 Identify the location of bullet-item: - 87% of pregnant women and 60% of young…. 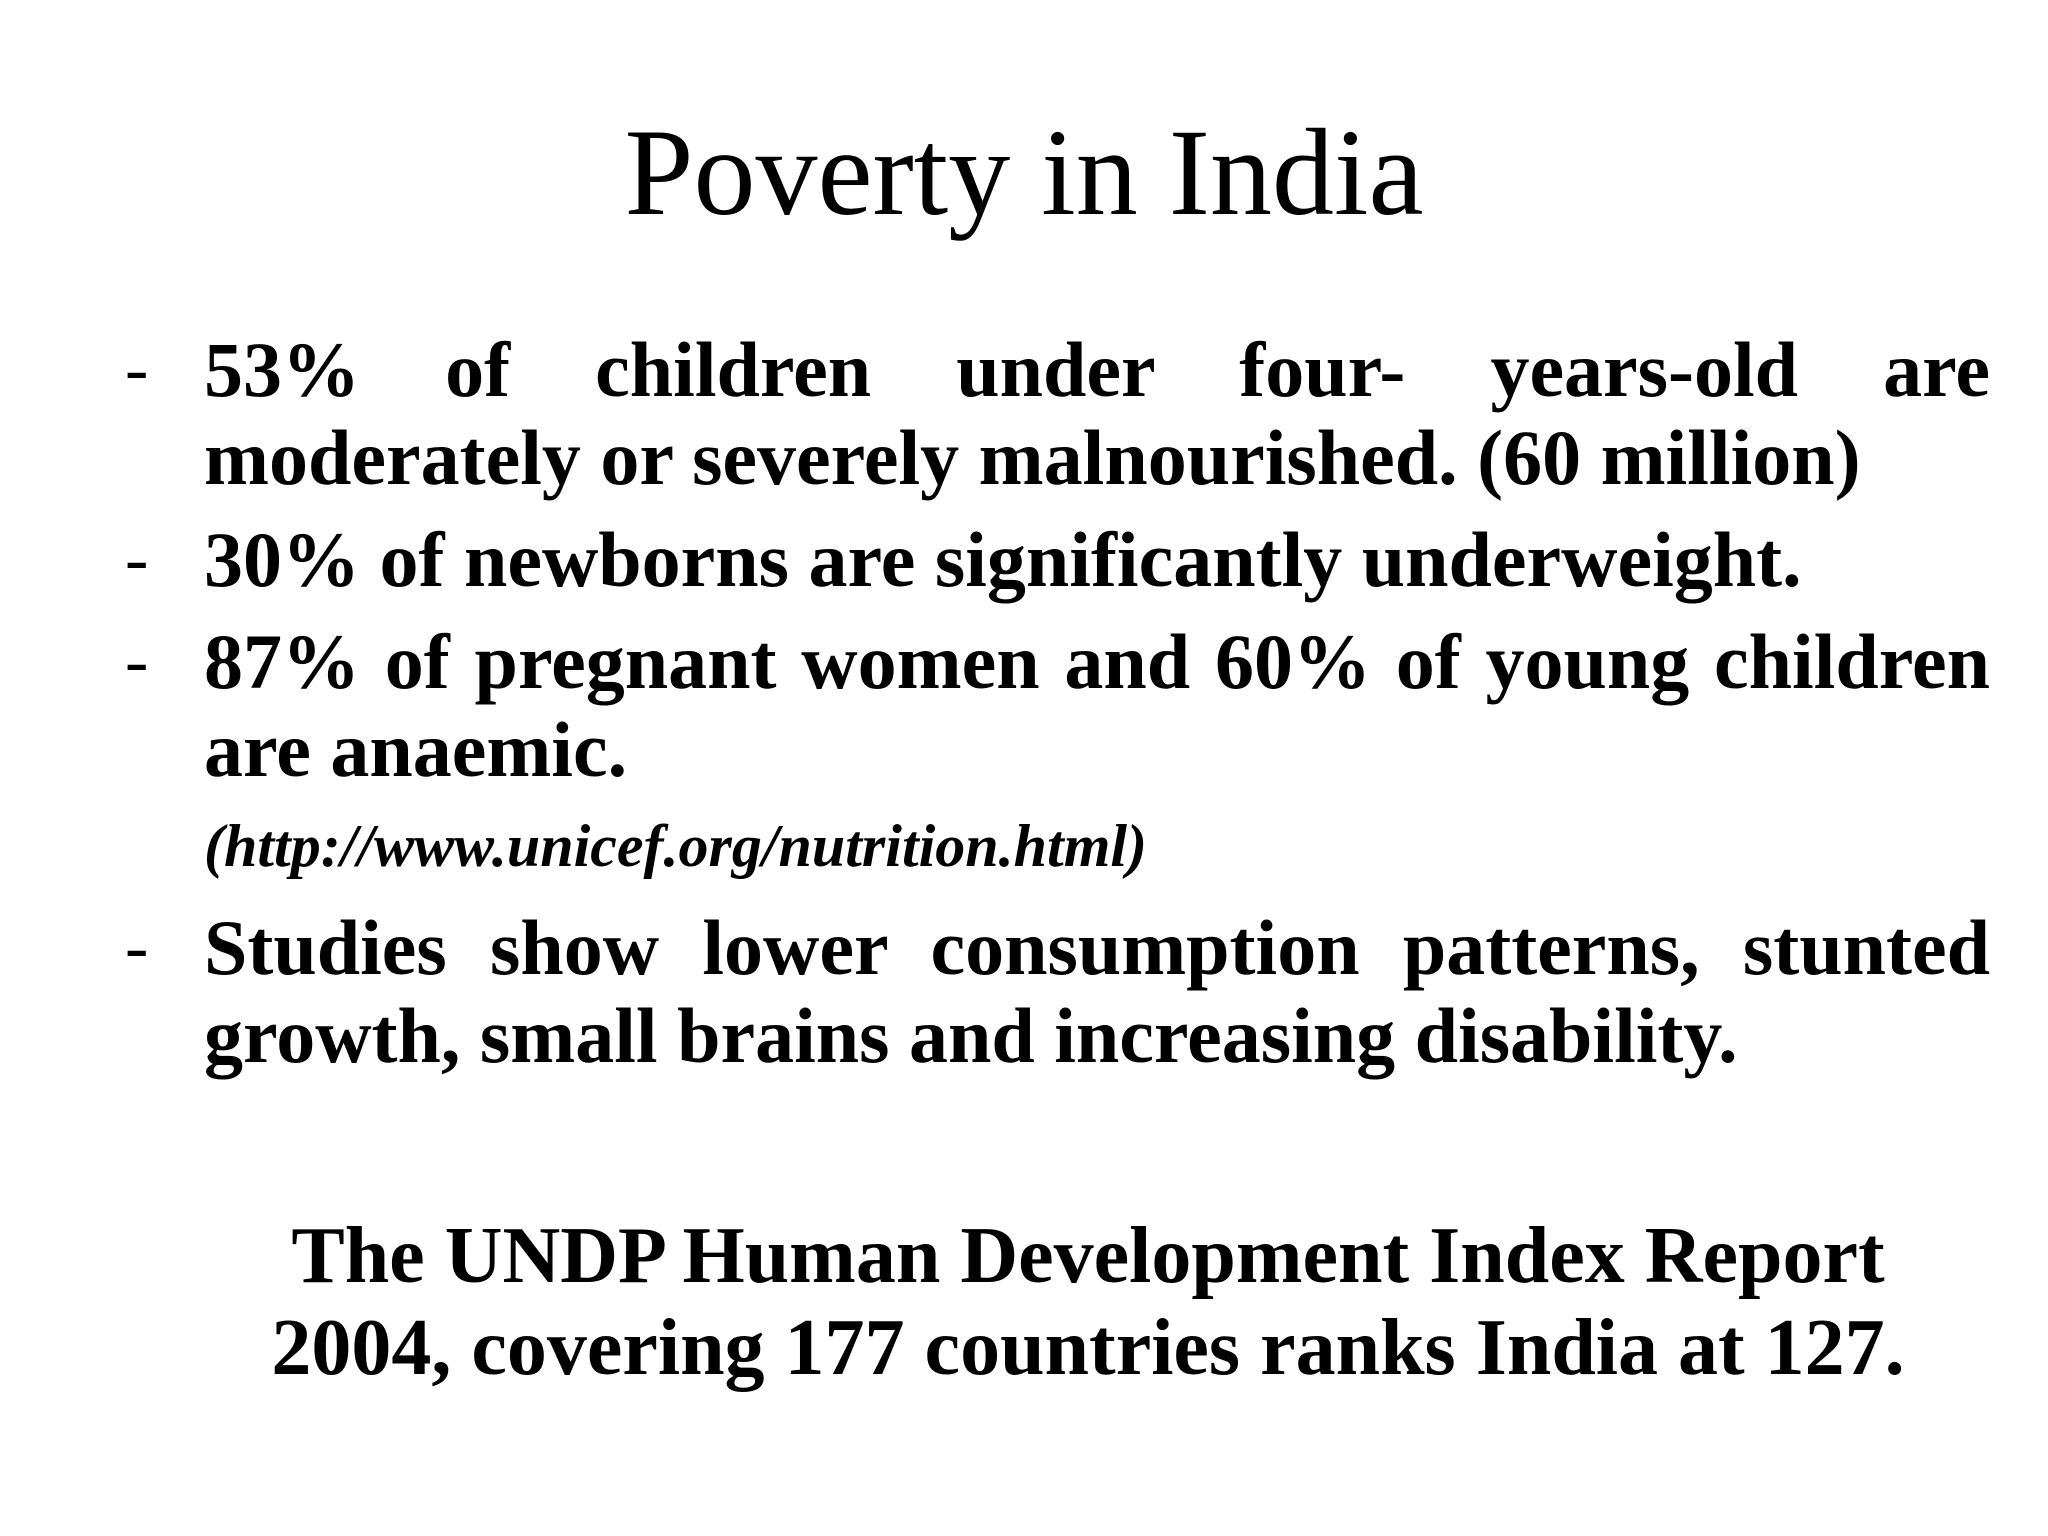
(1050, 706).